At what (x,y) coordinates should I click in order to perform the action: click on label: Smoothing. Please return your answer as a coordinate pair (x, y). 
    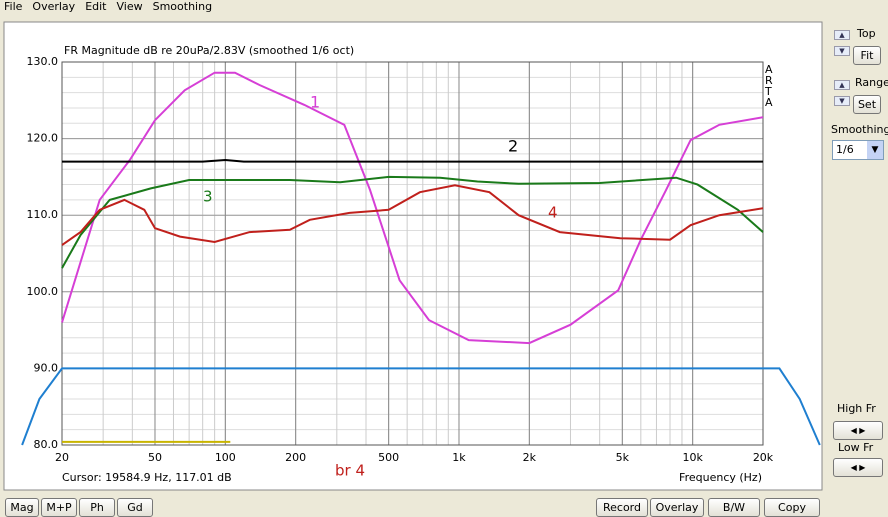
    Looking at the image, I should click on (859, 129).